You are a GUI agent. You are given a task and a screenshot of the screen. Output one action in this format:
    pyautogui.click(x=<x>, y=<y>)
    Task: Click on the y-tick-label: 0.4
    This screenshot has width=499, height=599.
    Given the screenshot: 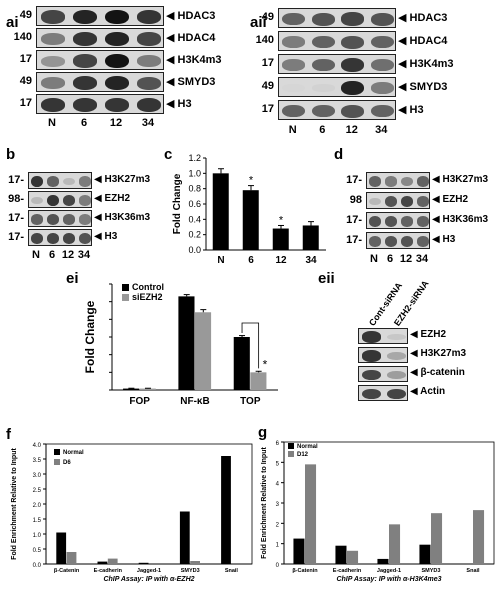 What is the action you would take?
    pyautogui.click(x=194, y=219)
    